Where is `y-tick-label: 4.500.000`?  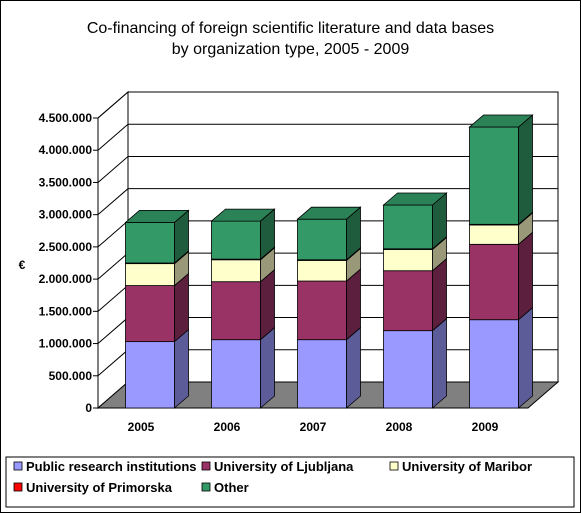
y-tick-label: 4.500.000 is located at coordinates (66, 118).